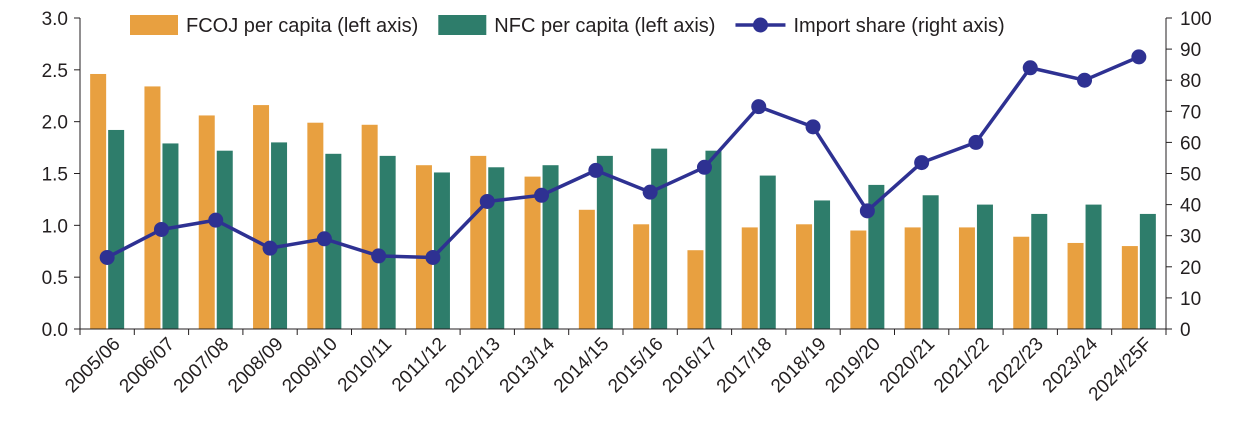 Image resolution: width=1258 pixels, height=435 pixels. What do you see at coordinates (309, 365) in the screenshot?
I see `x-tick-label: 2009/10` at bounding box center [309, 365].